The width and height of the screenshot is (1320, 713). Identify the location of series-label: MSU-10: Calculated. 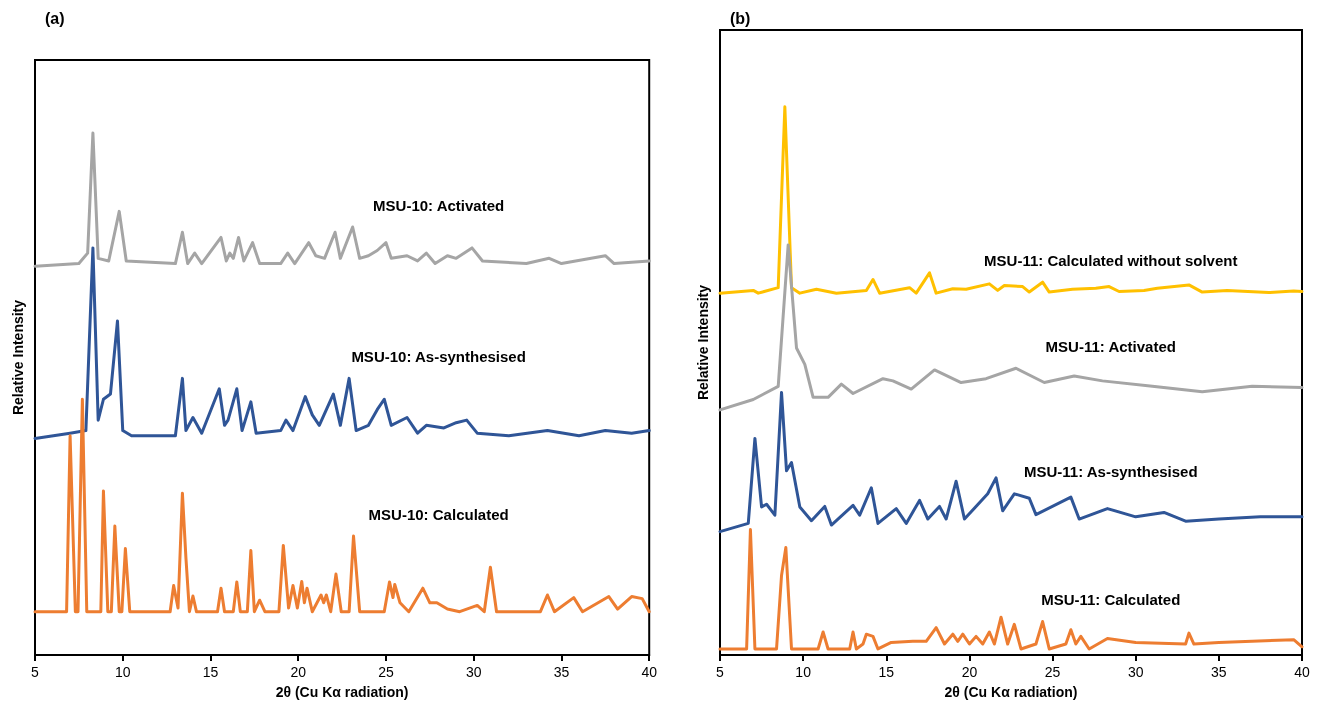
(438, 514).